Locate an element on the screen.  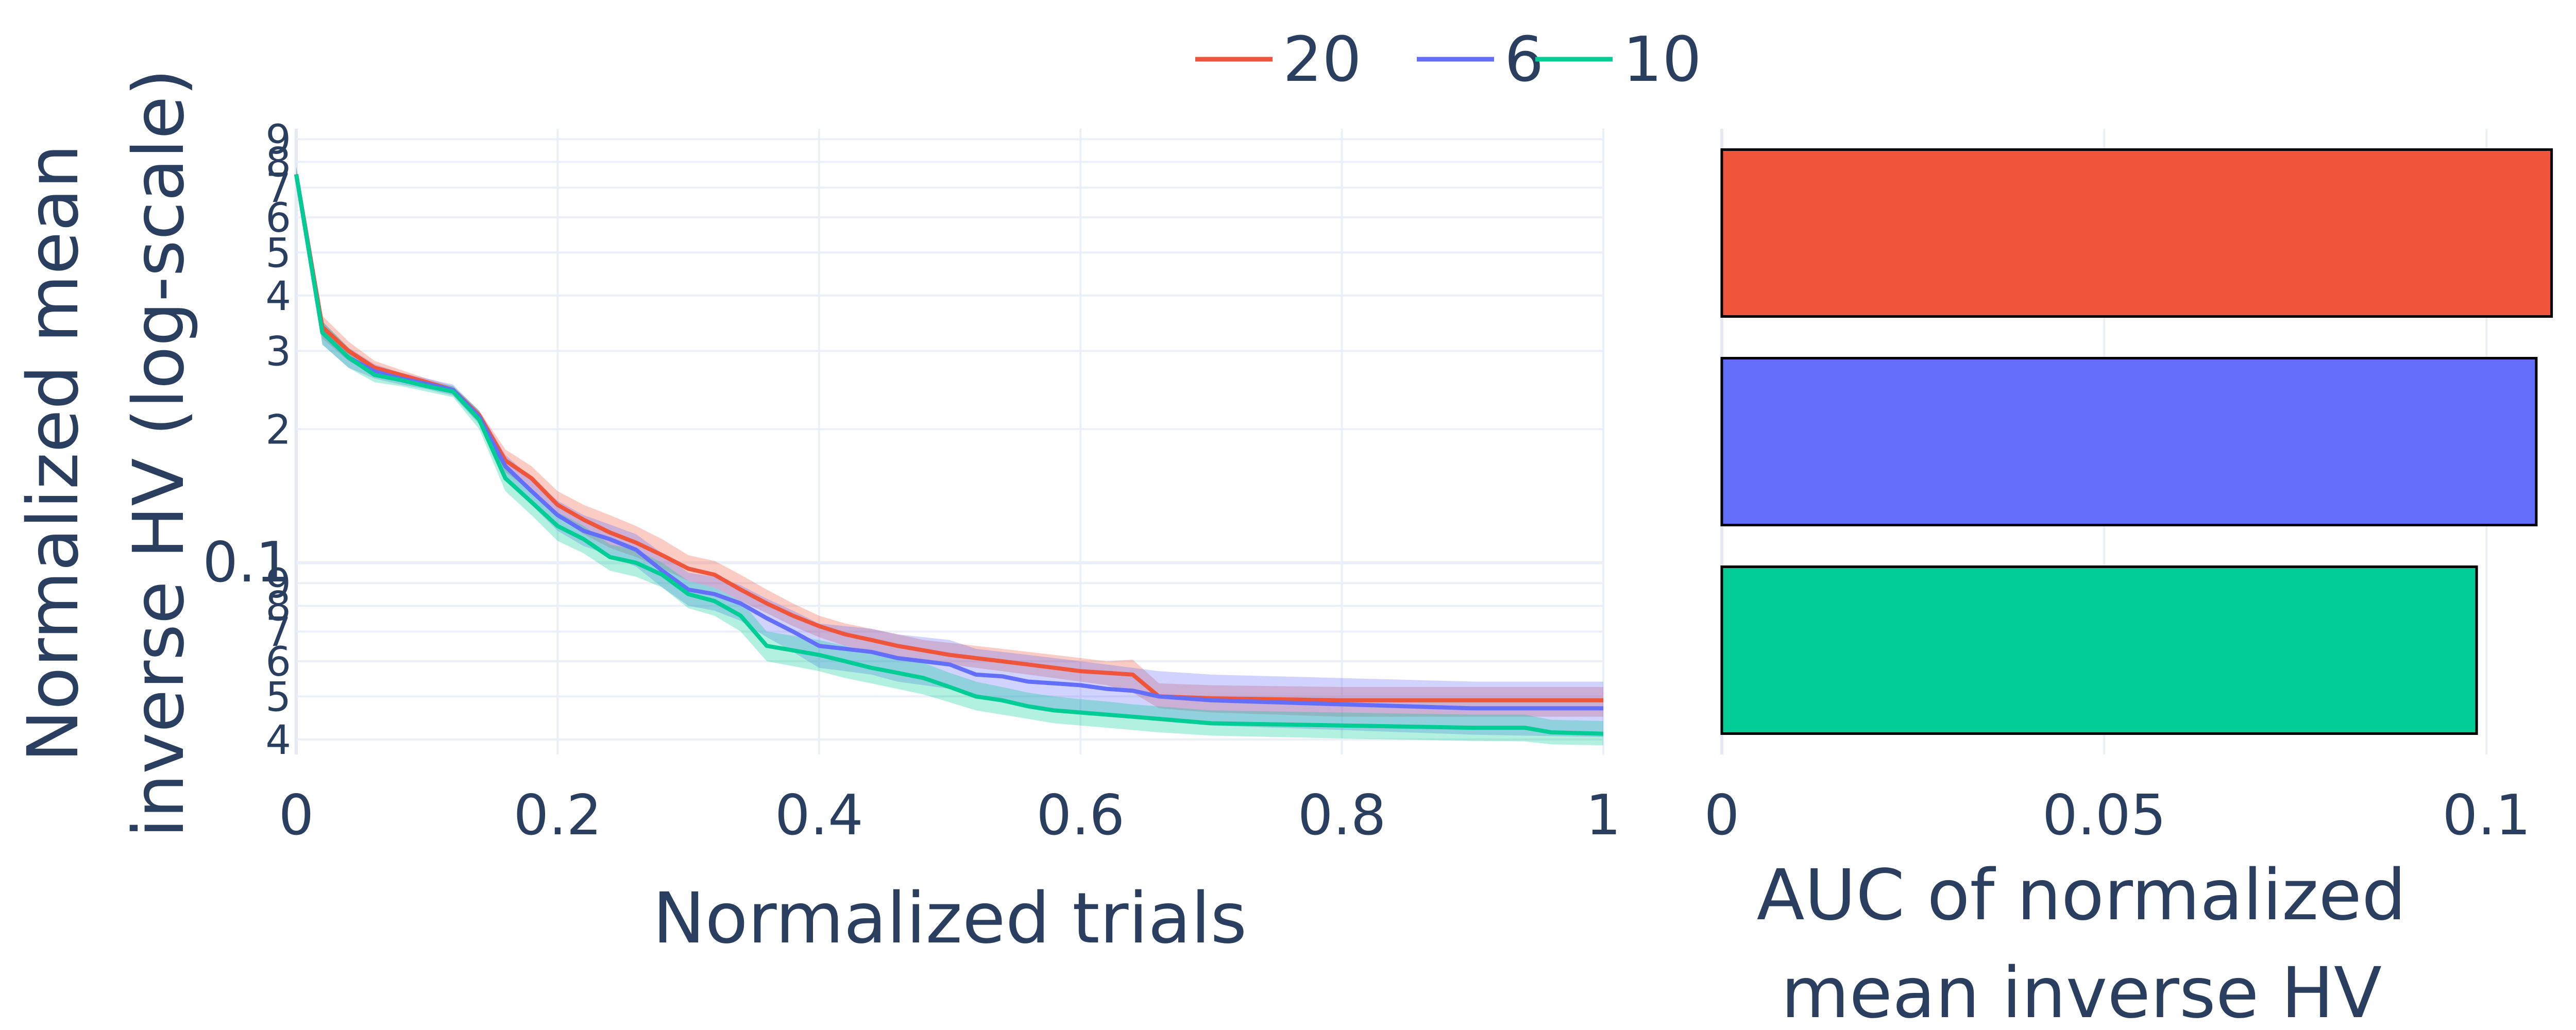
bar-chart-x-tick-labels: 0 0.05 0.1 is located at coordinates (2117, 815).